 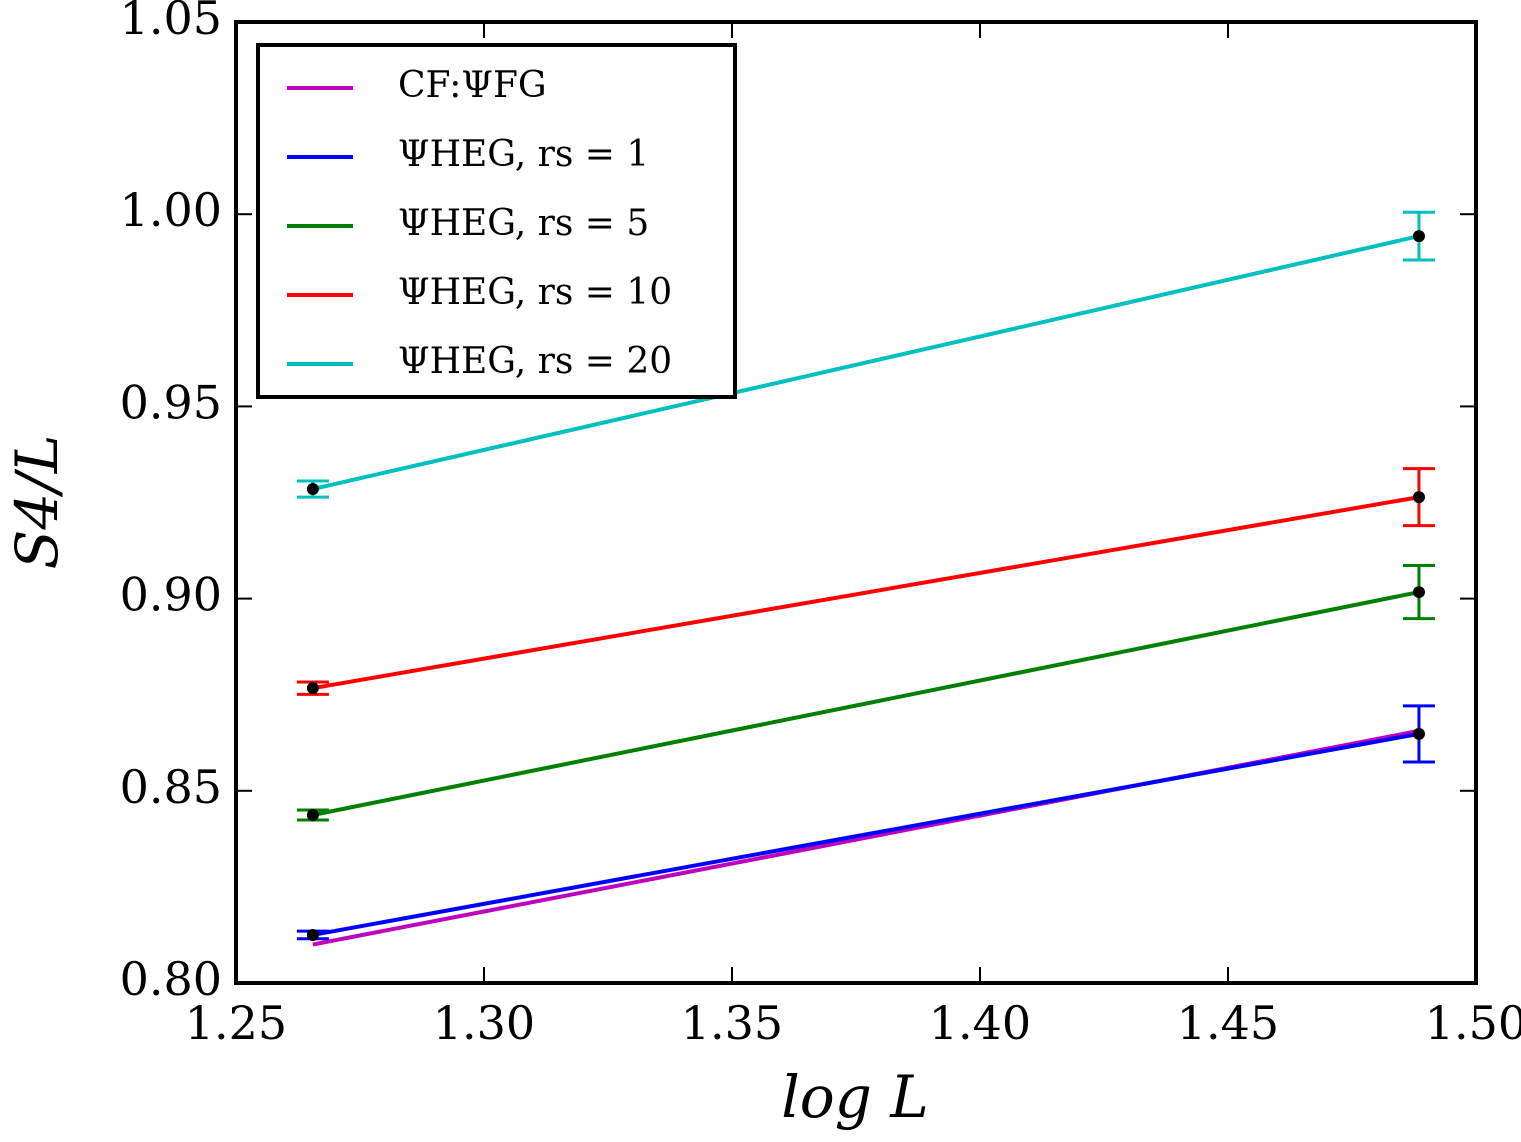 I want to click on legend-label: CF:ΨFG, so click(x=472, y=85).